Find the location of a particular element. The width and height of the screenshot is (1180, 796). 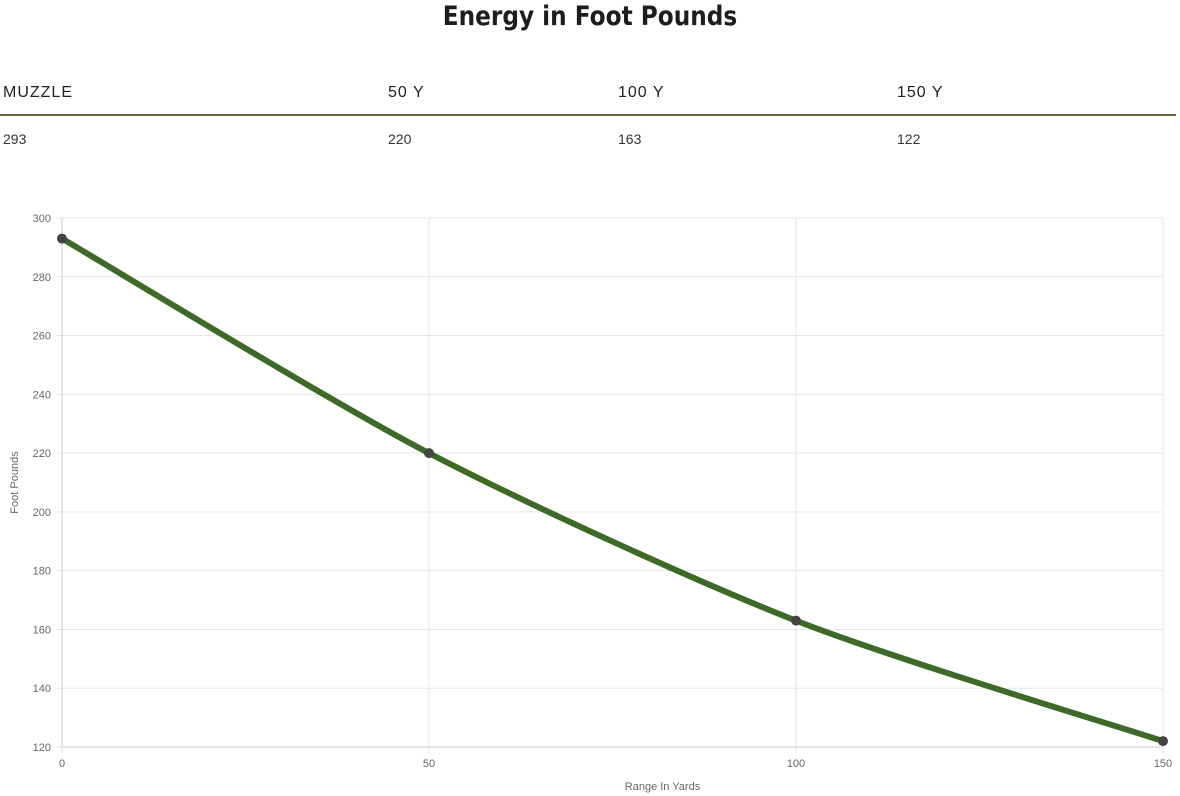

y-tick-label: 140 is located at coordinates (42, 689).